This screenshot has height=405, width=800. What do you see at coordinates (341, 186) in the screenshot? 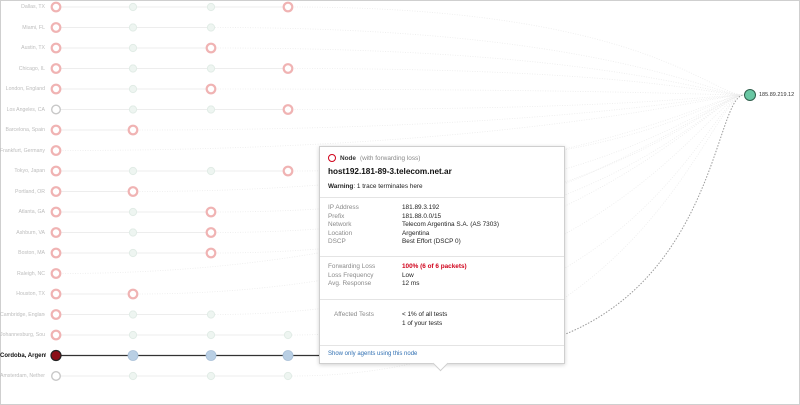
I see `warning-label: Warning` at bounding box center [341, 186].